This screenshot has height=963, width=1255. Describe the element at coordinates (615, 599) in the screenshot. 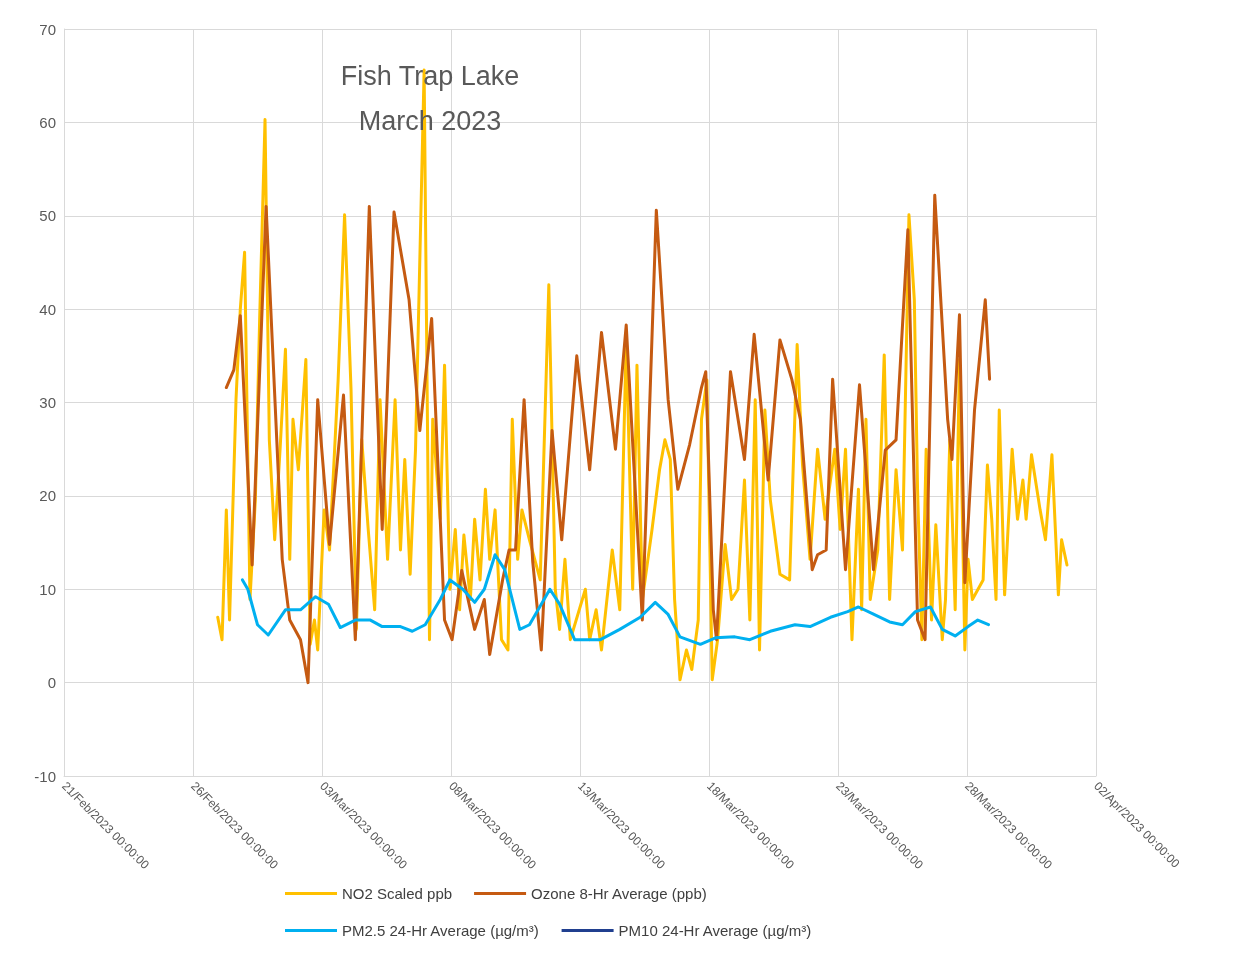

I see `line-series` at that location.